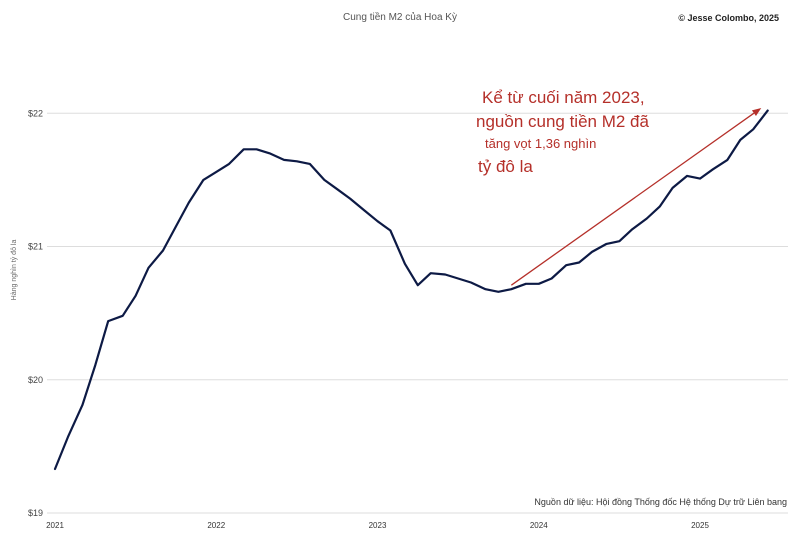 The image size is (800, 538). I want to click on y-tick-label: $19, so click(35, 513).